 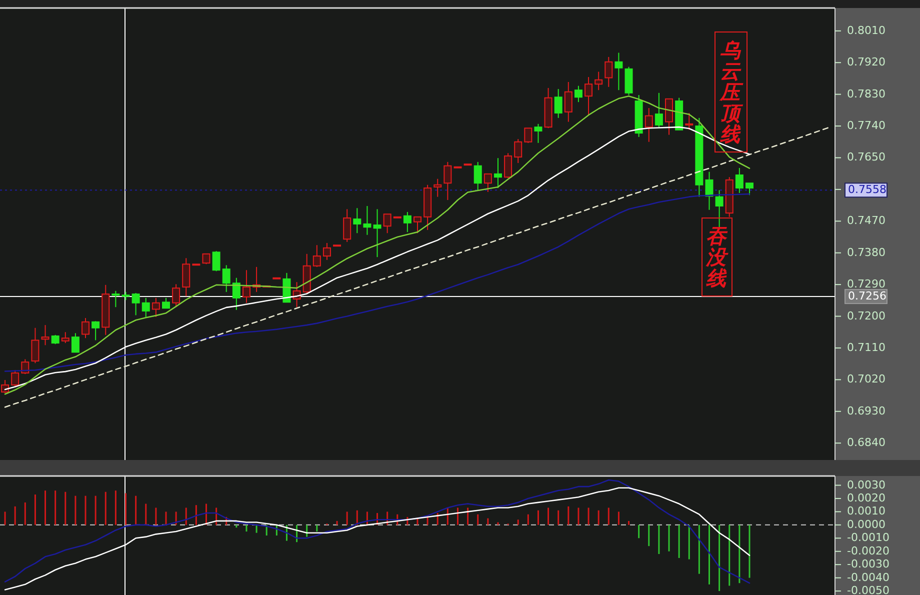 I want to click on y-tick-label: 0.7290, so click(x=866, y=284).